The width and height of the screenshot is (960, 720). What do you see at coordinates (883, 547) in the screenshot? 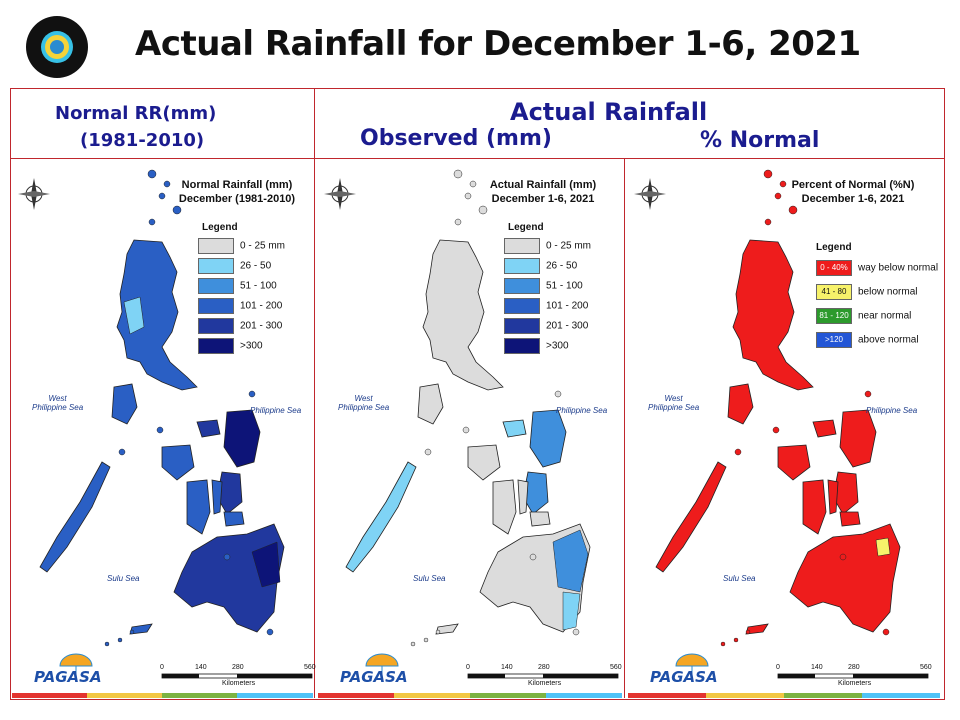
I see `below-normal-zone` at bounding box center [883, 547].